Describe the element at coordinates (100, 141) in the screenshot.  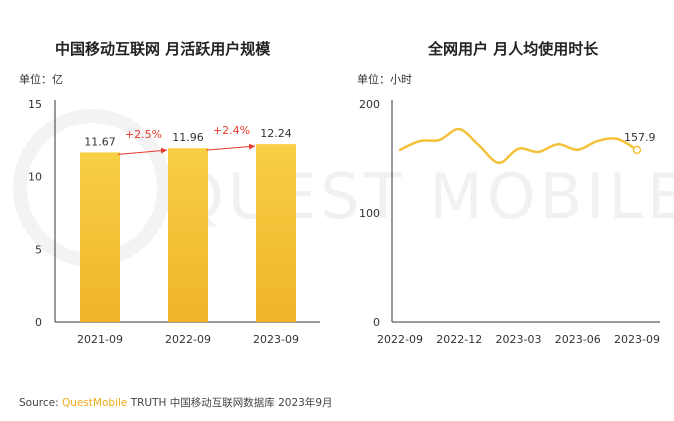
I see `mau-value-label: 11.67` at that location.